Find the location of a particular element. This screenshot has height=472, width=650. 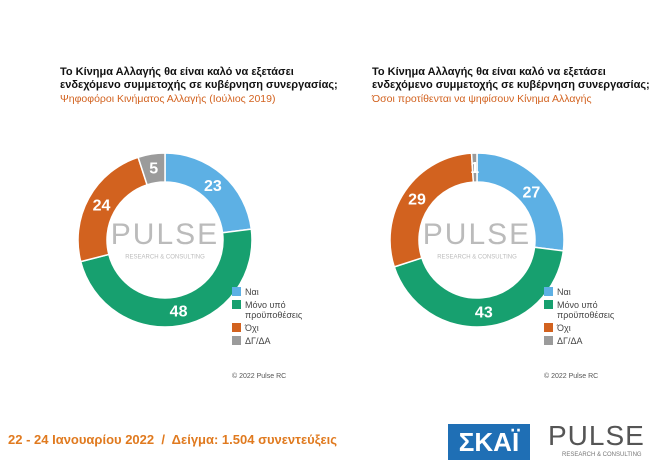

pulse-logo-sub: RESEARCH & CONSULTING is located at coordinates (602, 455).